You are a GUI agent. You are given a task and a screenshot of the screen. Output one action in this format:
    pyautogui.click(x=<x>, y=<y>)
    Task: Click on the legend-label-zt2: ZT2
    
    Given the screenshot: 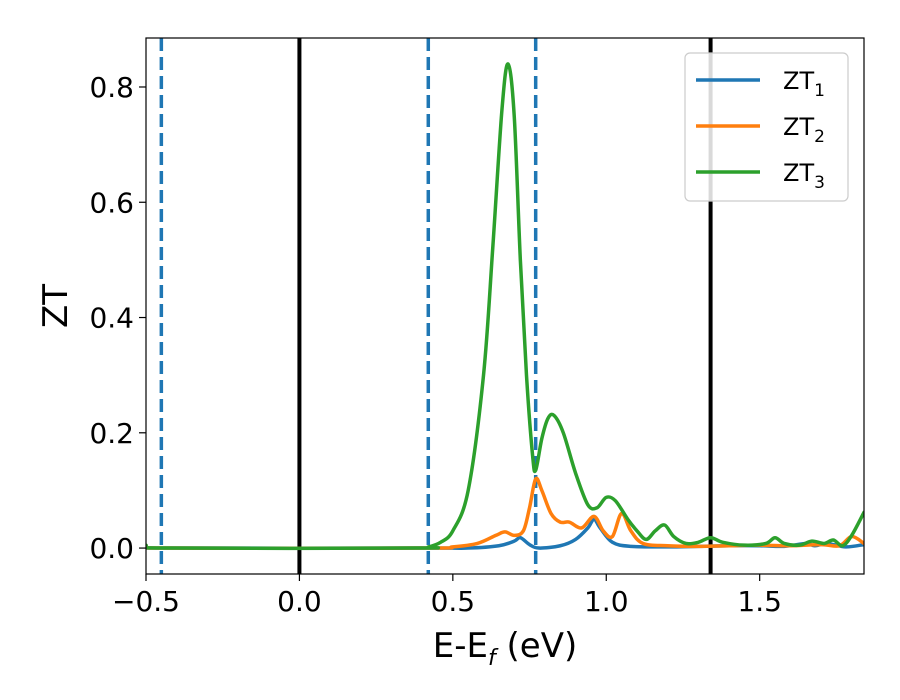 What is the action you would take?
    pyautogui.click(x=804, y=130)
    